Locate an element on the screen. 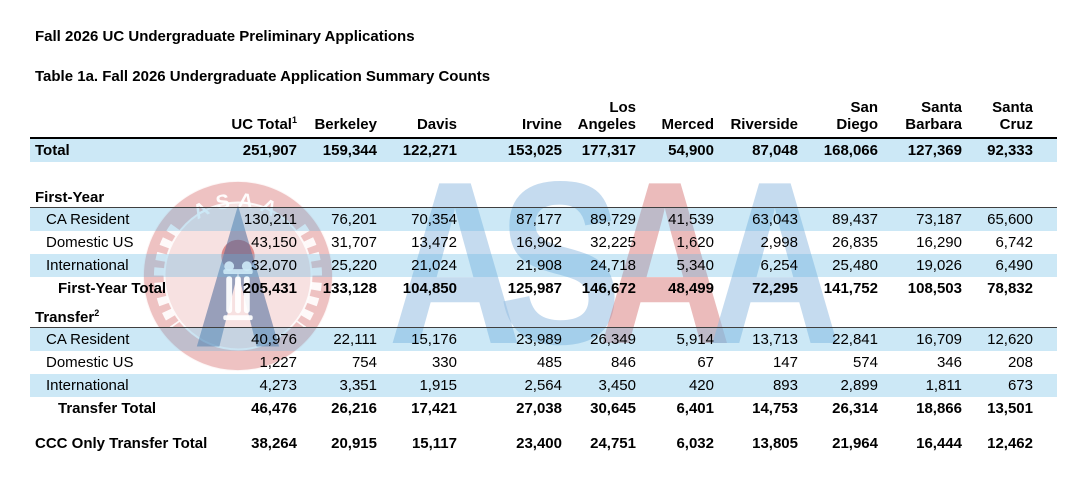 Image resolution: width=1080 pixels, height=502 pixels. row-label: International is located at coordinates (120, 265).